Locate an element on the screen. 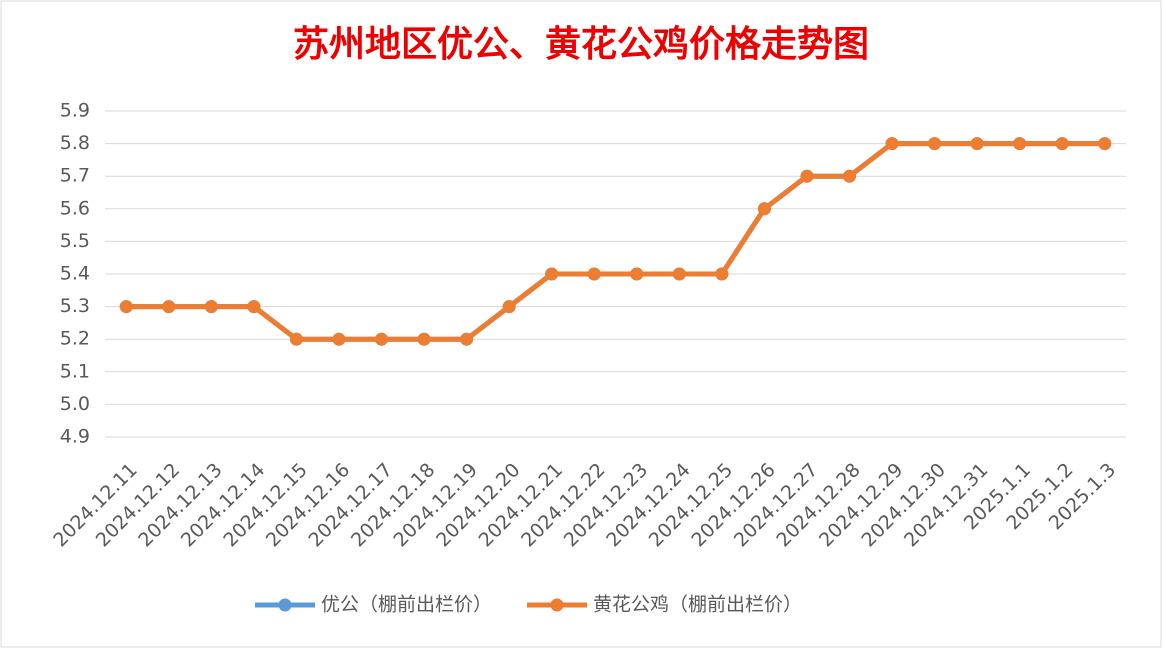 This screenshot has width=1163, height=649. y-tick-label: 5.6 is located at coordinates (75, 208).